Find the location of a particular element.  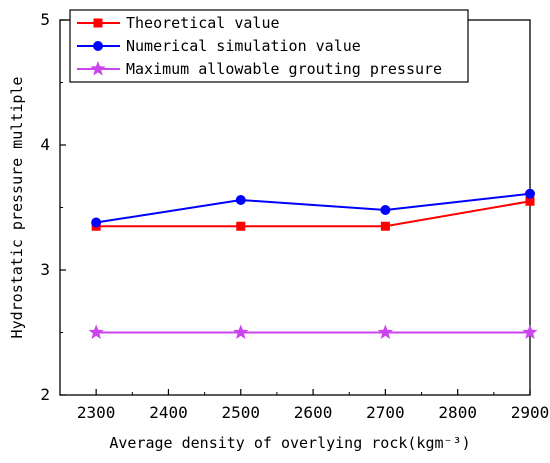

legend-marker-maximum-allowable-grouting-pressure is located at coordinates (98, 68).